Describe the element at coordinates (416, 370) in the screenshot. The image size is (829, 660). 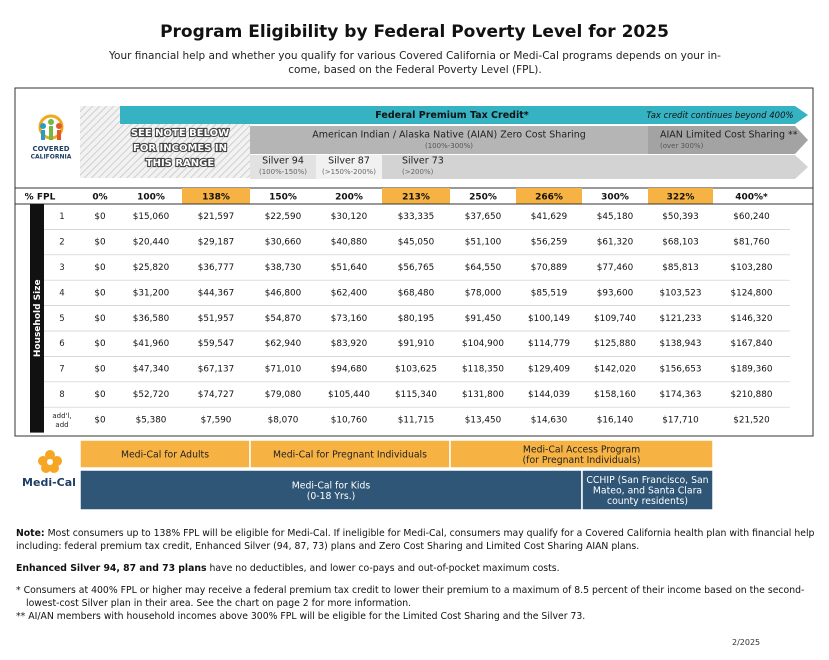
I see `cell: $103,625` at that location.